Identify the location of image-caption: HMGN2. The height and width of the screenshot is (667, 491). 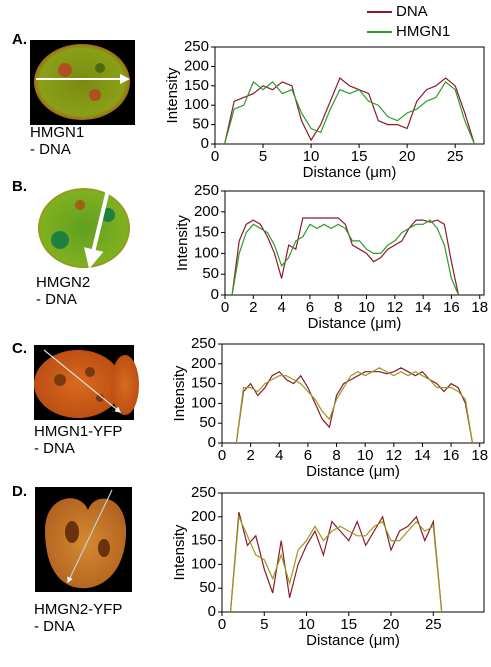
(63, 282).